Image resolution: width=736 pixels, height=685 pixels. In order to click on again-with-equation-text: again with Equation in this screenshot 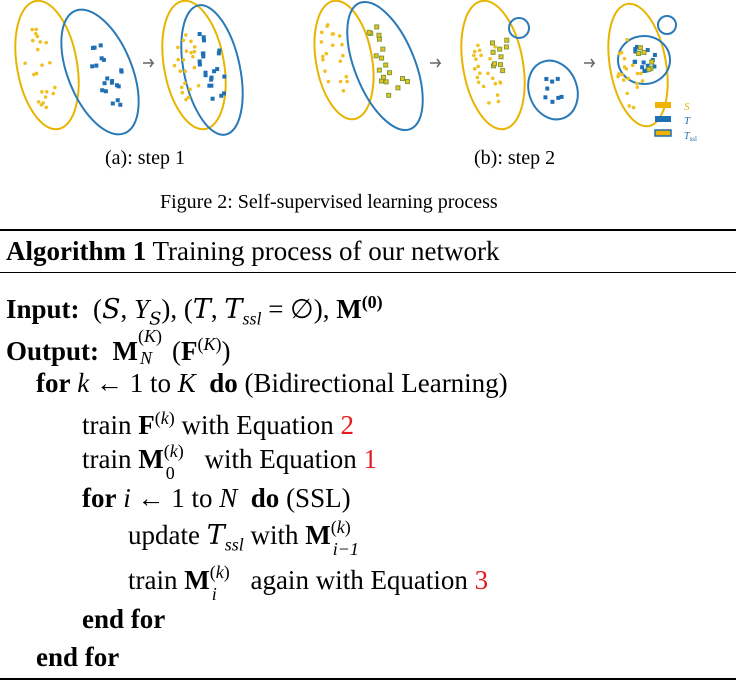, I will do `click(359, 580)`.